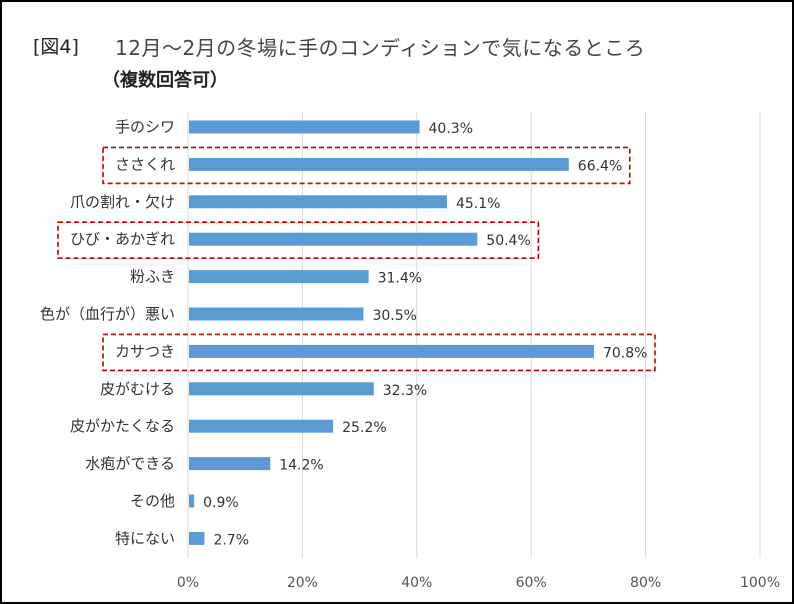 This screenshot has width=794, height=604. What do you see at coordinates (122, 239) in the screenshot?
I see `category-label: ひび・あかぎれ` at bounding box center [122, 239].